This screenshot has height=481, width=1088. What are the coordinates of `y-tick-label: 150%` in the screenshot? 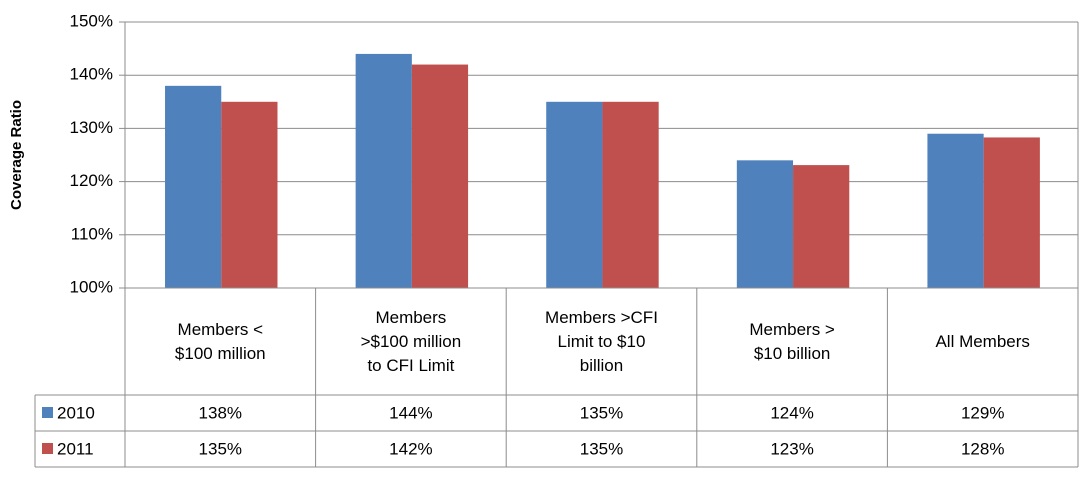 It's located at (91, 20).